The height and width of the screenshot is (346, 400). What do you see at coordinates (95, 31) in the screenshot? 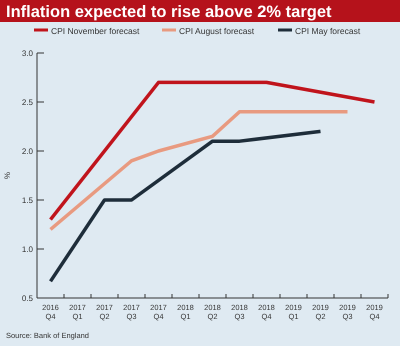
I see `legend-label: CPI November forecast` at bounding box center [95, 31].